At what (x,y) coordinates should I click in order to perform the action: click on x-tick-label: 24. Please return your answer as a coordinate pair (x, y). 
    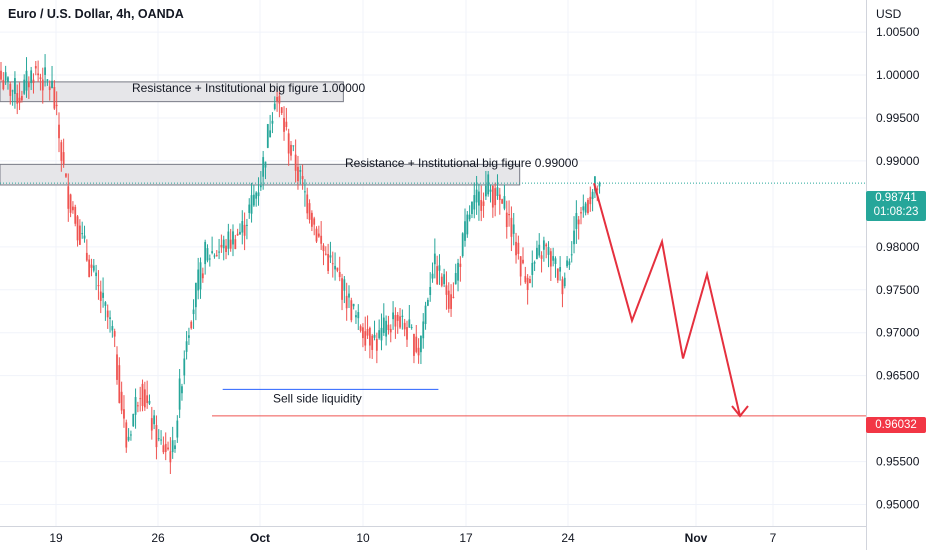
    Looking at the image, I should click on (568, 538).